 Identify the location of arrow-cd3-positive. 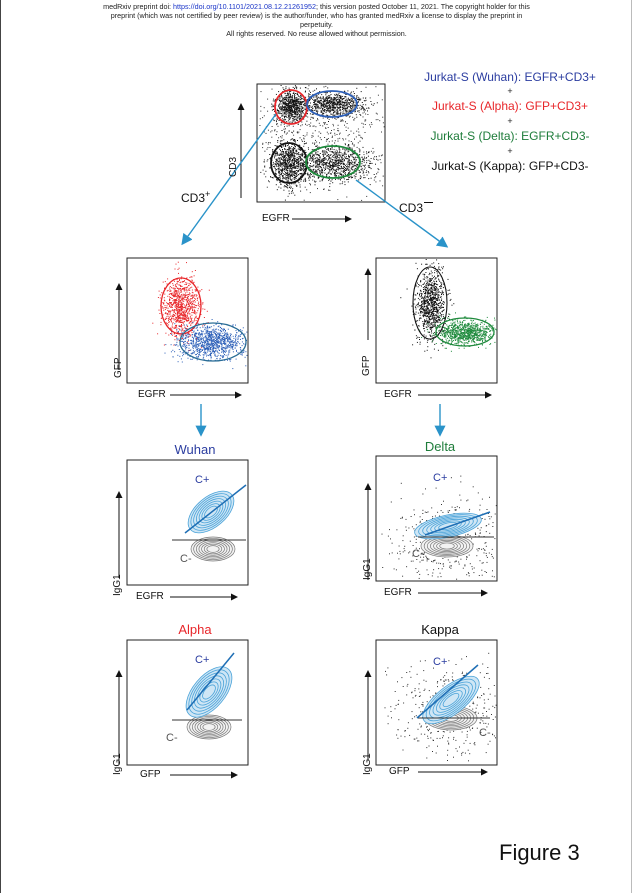
(229, 179).